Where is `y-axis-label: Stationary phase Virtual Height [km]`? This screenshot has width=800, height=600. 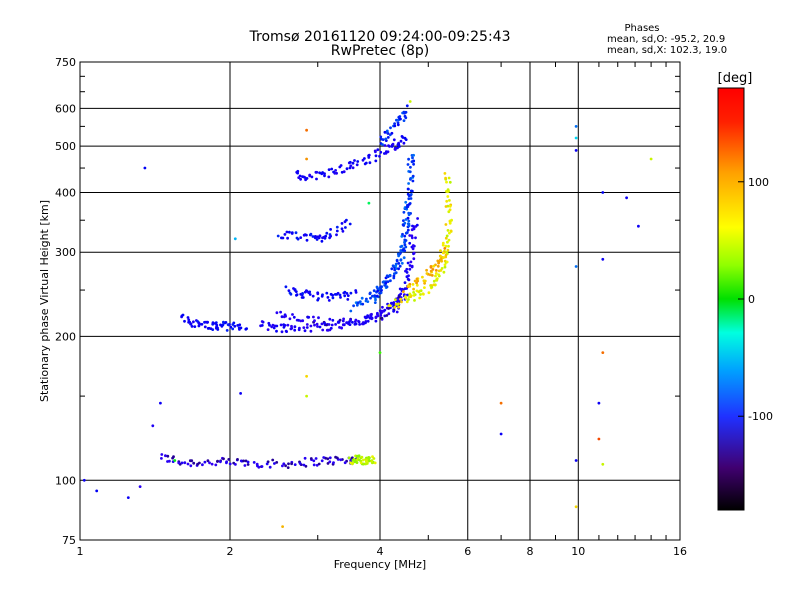 y-axis-label: Stationary phase Virtual Height [km] is located at coordinates (44, 301).